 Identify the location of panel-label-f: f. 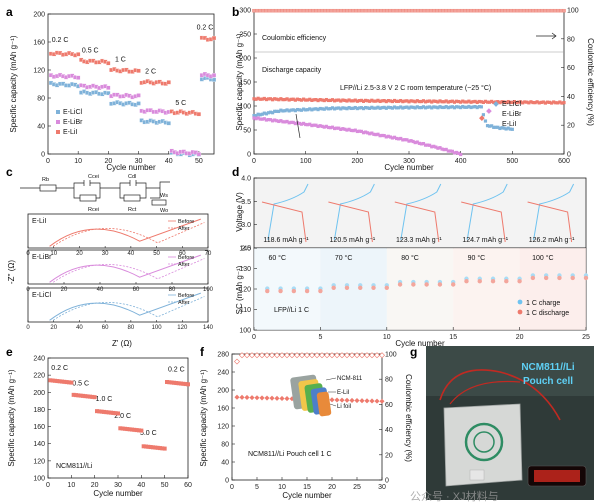
(202, 352).